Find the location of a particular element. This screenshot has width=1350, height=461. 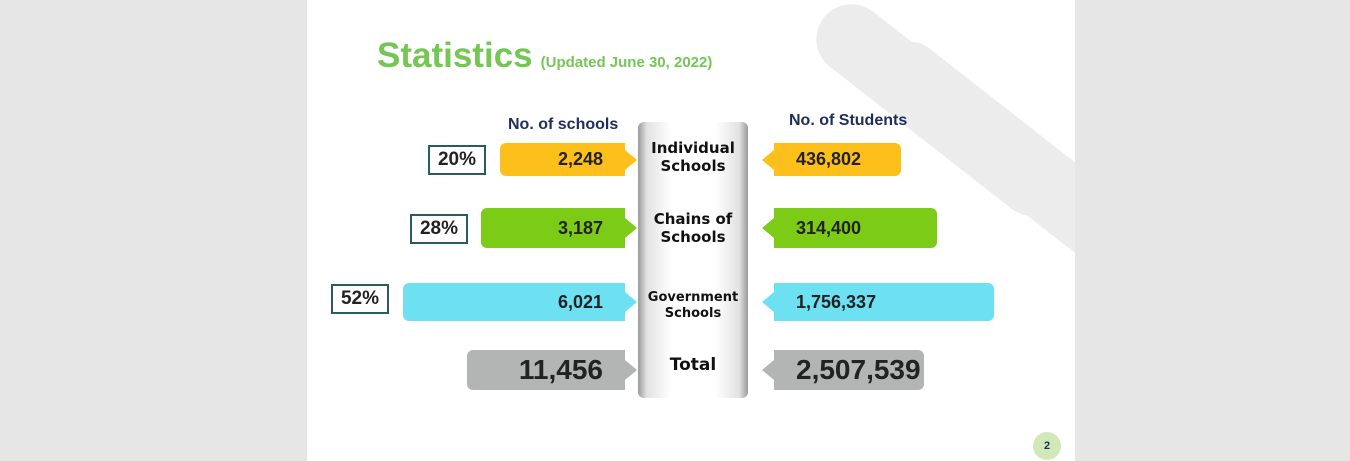

students-column-header: No. of Students is located at coordinates (848, 120).